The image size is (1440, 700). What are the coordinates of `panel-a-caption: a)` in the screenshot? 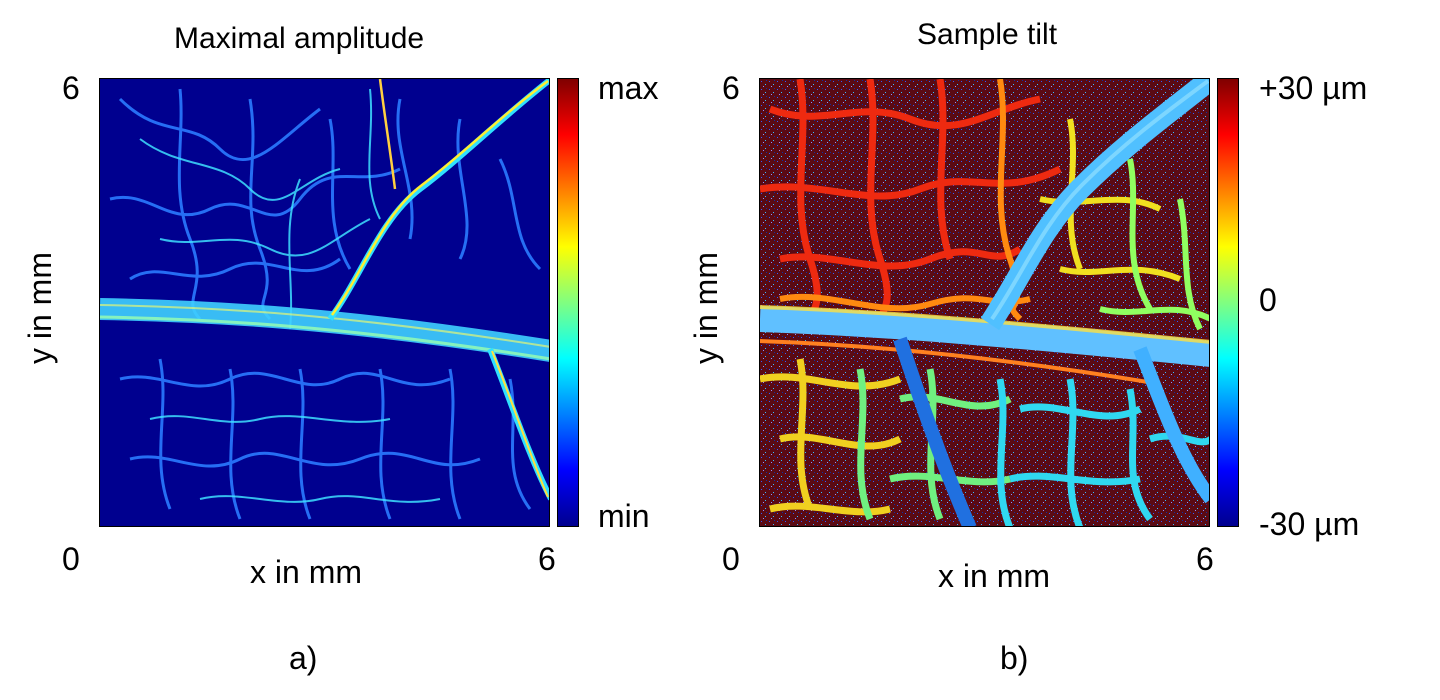 It's located at (303, 658).